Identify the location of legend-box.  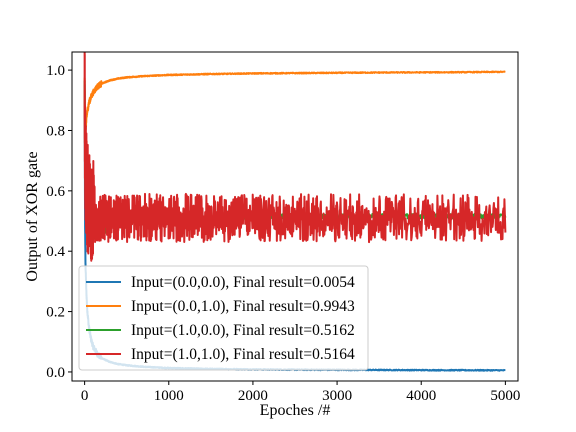
(223, 318).